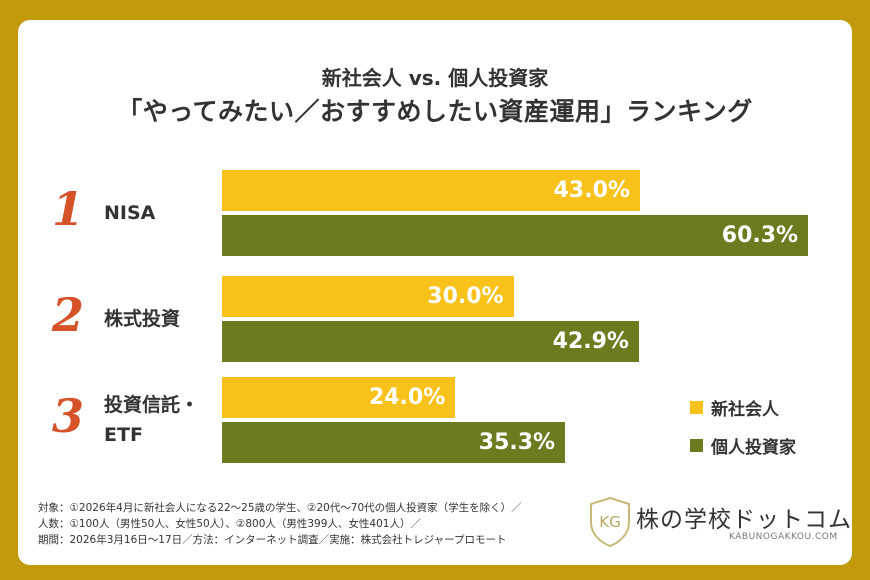 The height and width of the screenshot is (580, 870). I want to click on category-label-line: NISA, so click(130, 213).